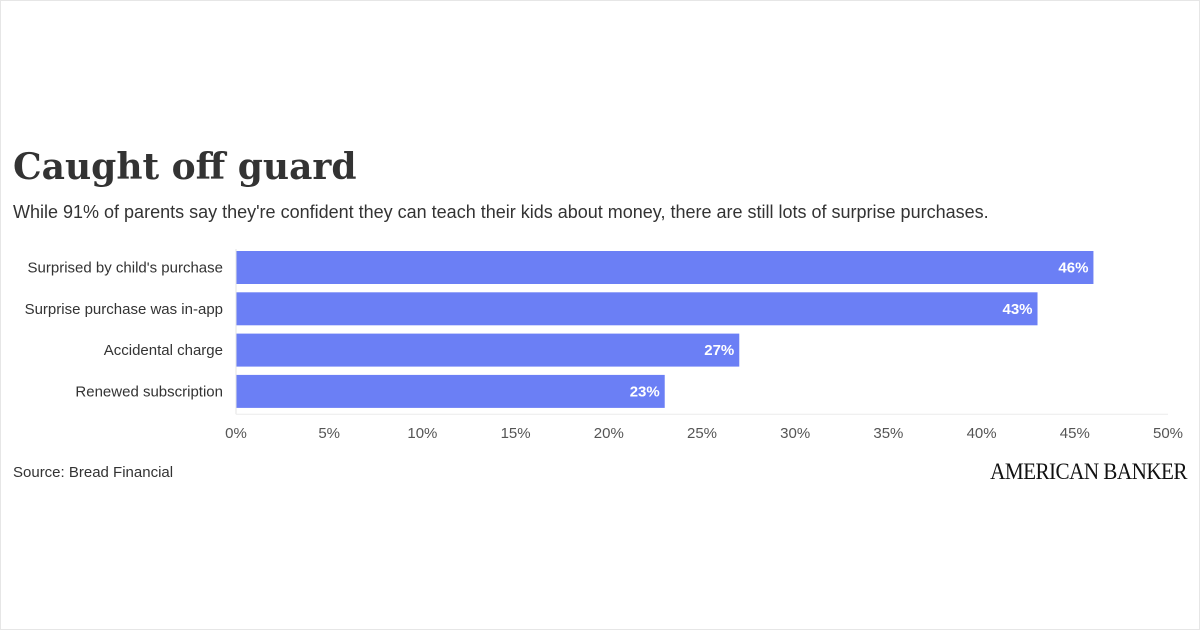 This screenshot has width=1200, height=630. What do you see at coordinates (1168, 433) in the screenshot?
I see `x-tick-label: 50%` at bounding box center [1168, 433].